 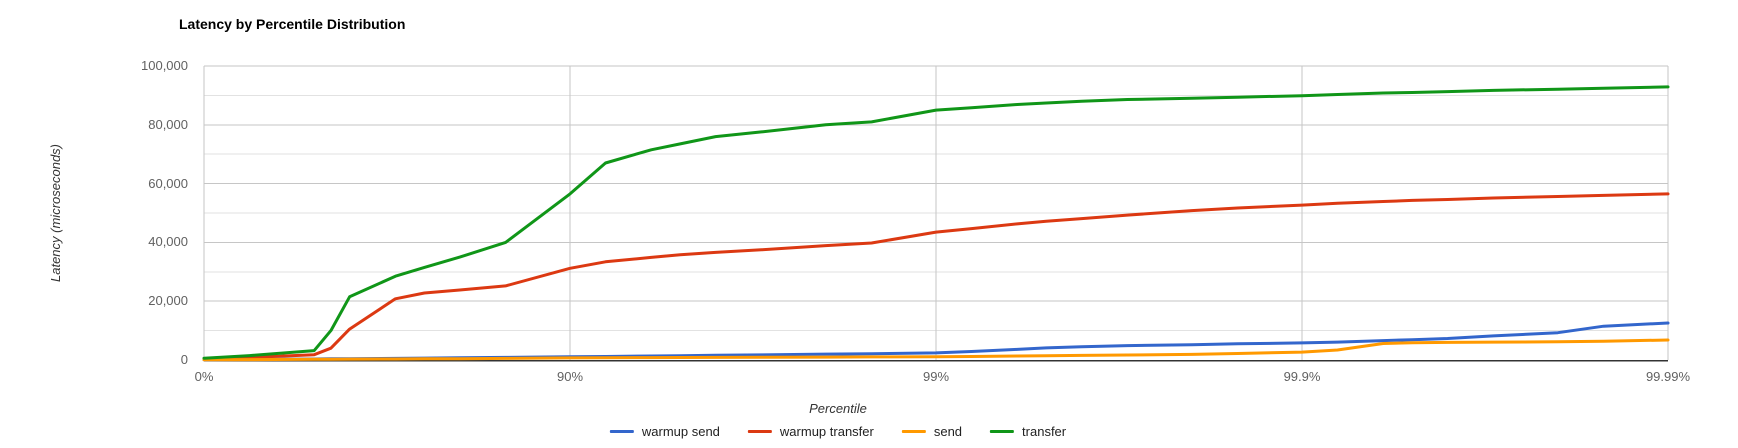 What do you see at coordinates (1668, 376) in the screenshot?
I see `x-tick-label-99.99: 99.99%` at bounding box center [1668, 376].